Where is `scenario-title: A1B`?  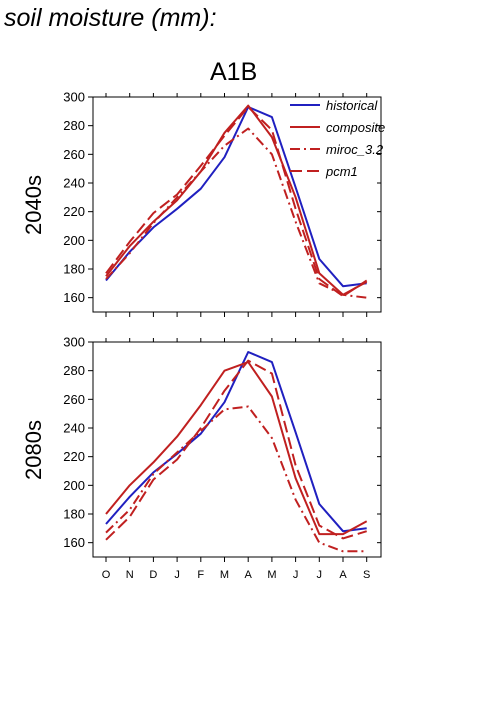 scenario-title: A1B is located at coordinates (234, 72).